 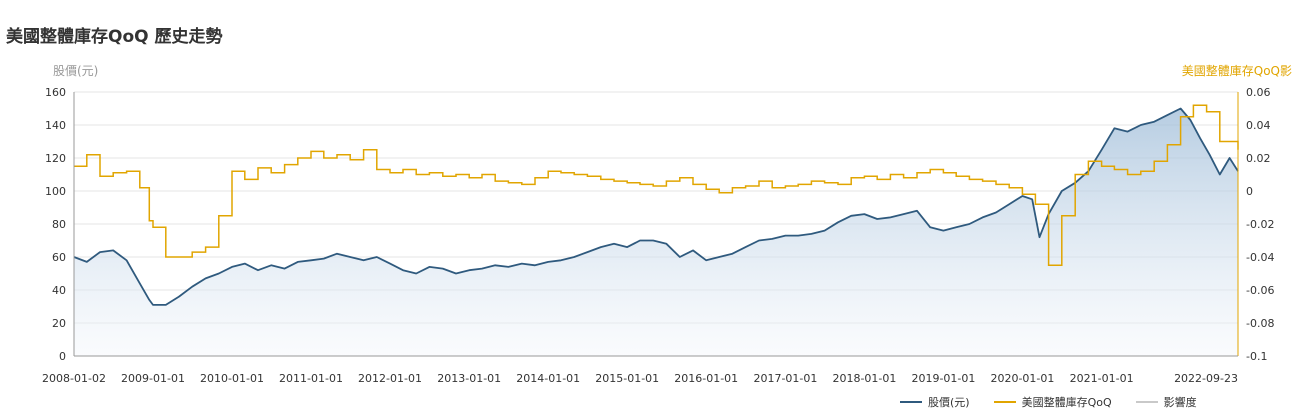 I want to click on y-right-tick-label: -0.08, so click(x=1260, y=323).